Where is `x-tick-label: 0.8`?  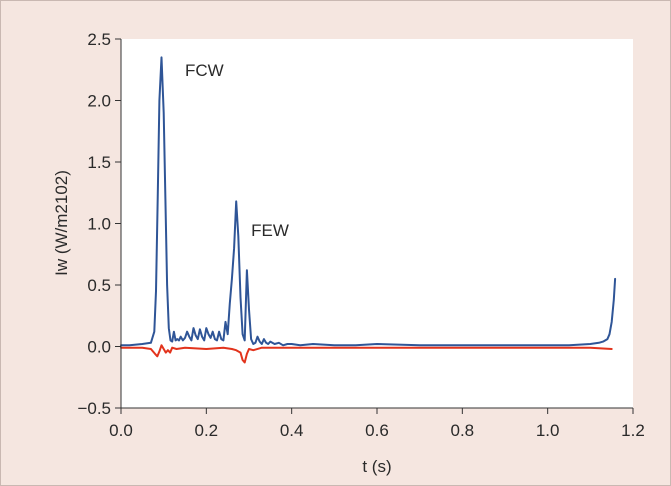
x-tick-label: 0.8 is located at coordinates (463, 430).